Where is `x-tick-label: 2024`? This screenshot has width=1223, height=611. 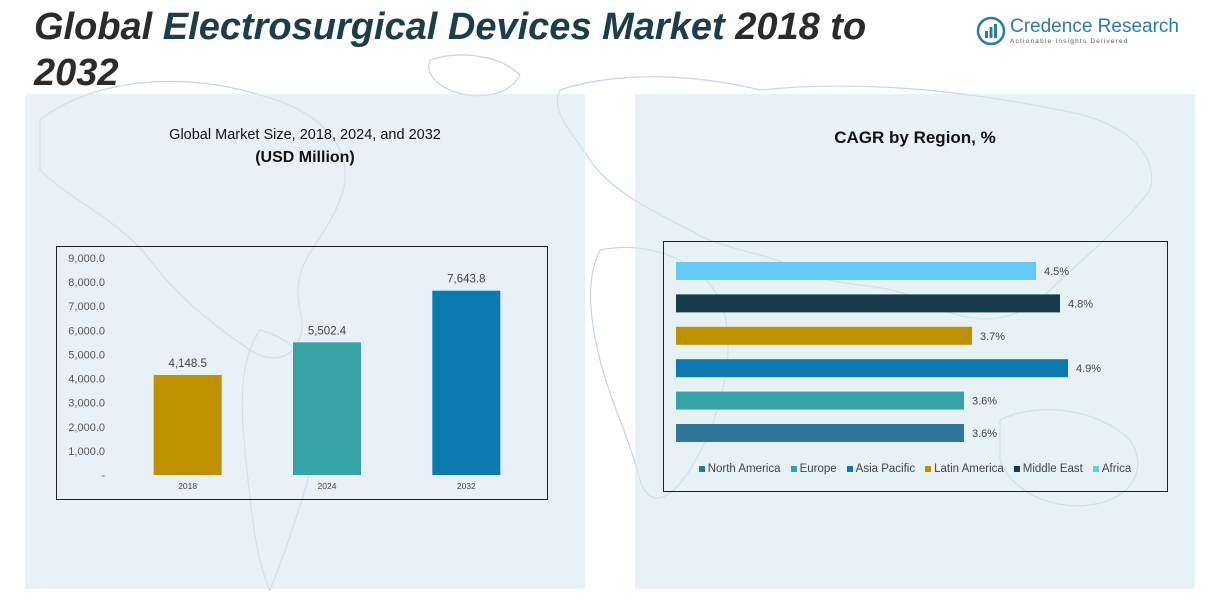 x-tick-label: 2024 is located at coordinates (327, 486).